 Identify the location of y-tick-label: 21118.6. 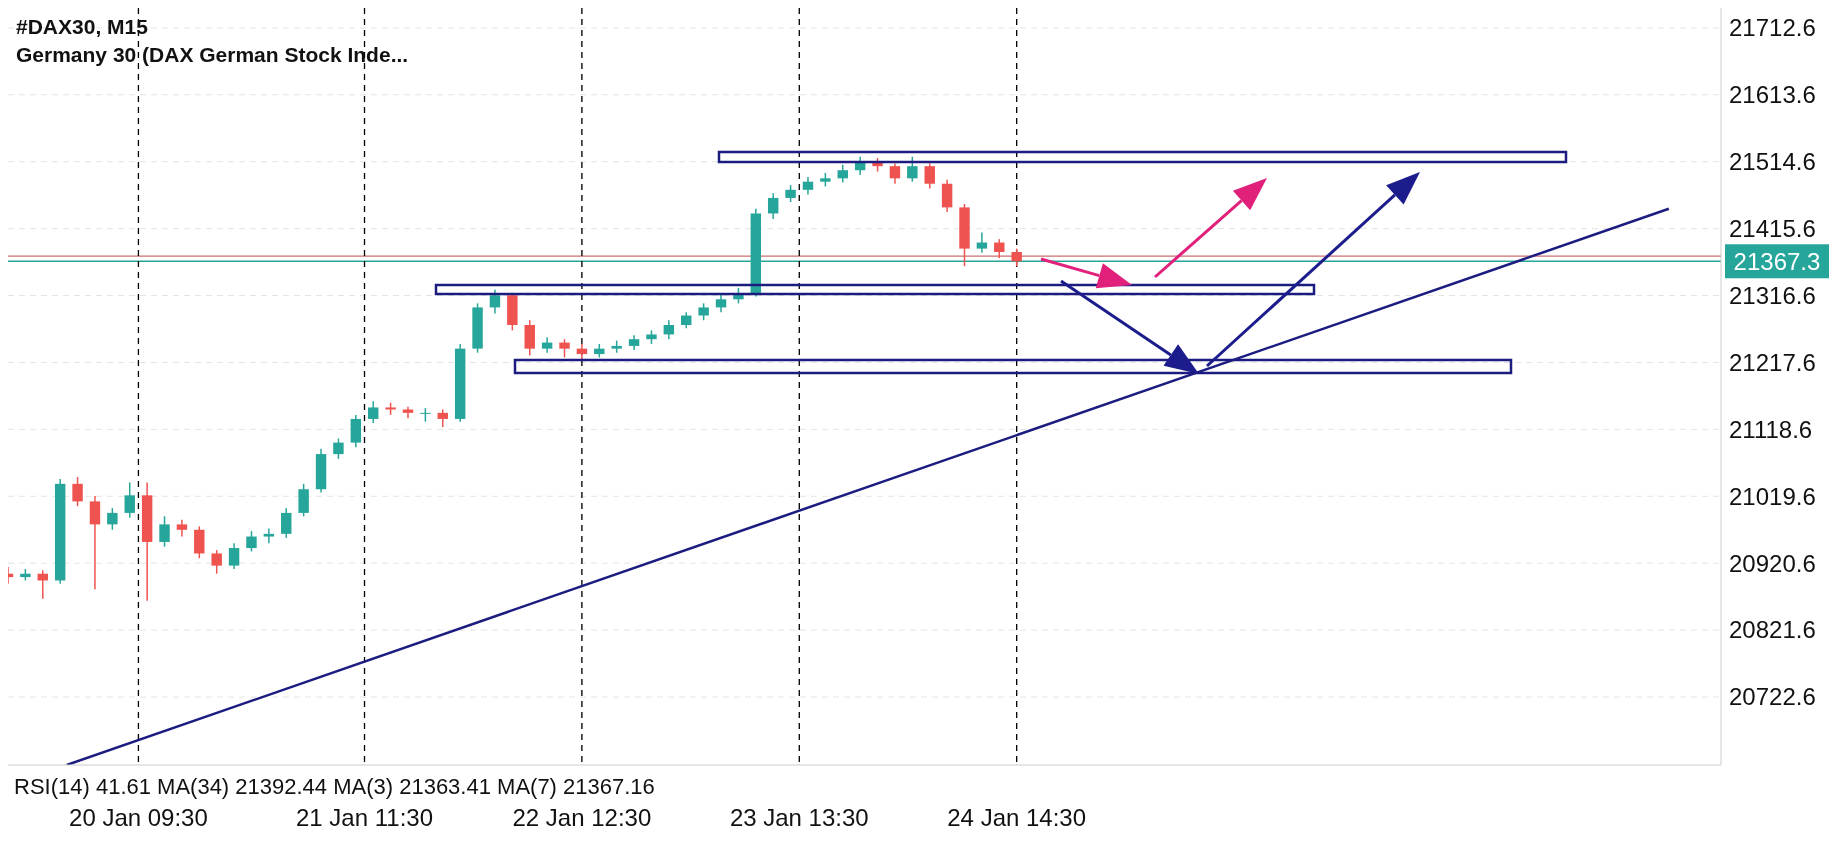
(1771, 429).